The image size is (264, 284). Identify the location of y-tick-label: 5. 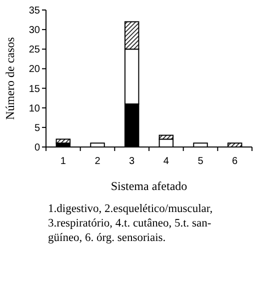
(37, 128).